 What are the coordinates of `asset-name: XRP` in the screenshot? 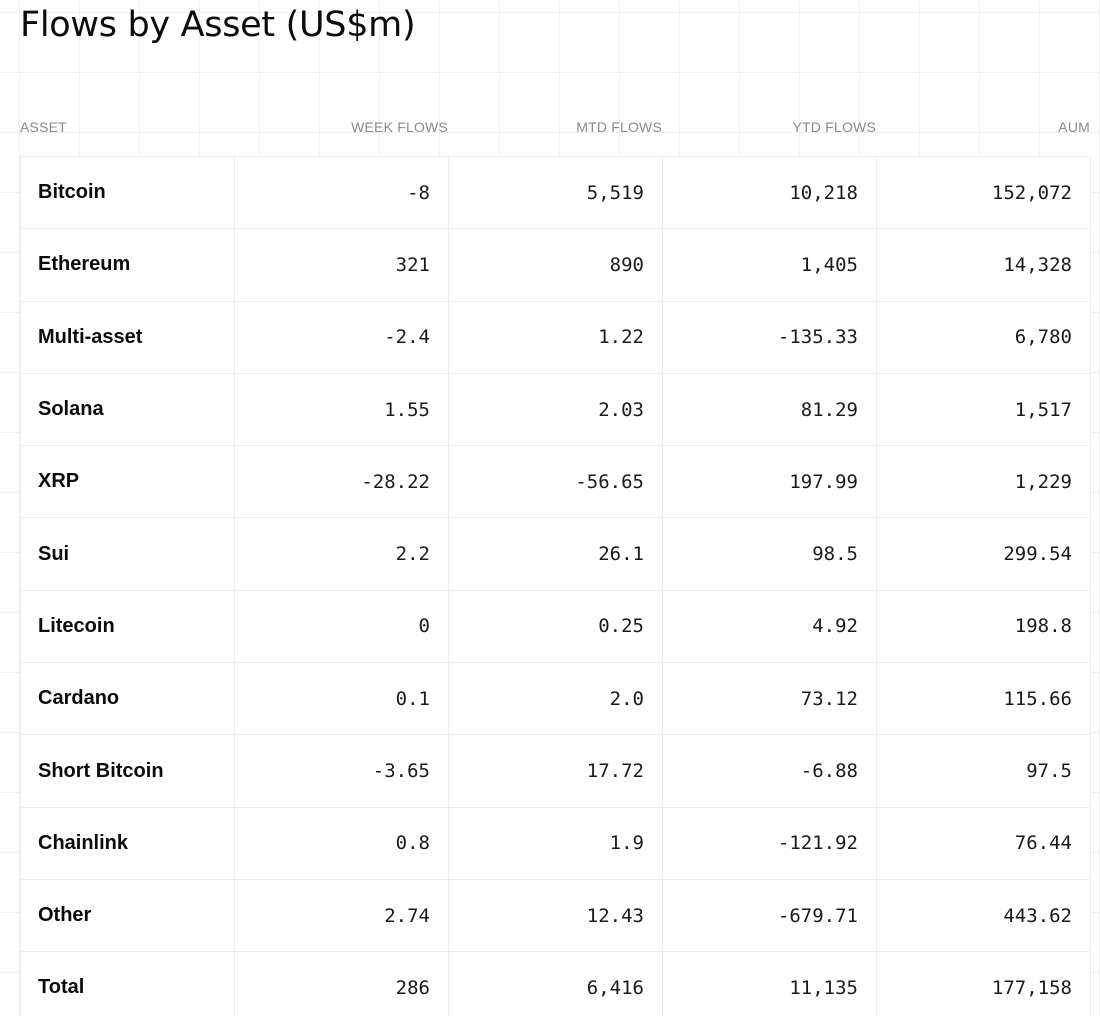 It's located at (128, 482).